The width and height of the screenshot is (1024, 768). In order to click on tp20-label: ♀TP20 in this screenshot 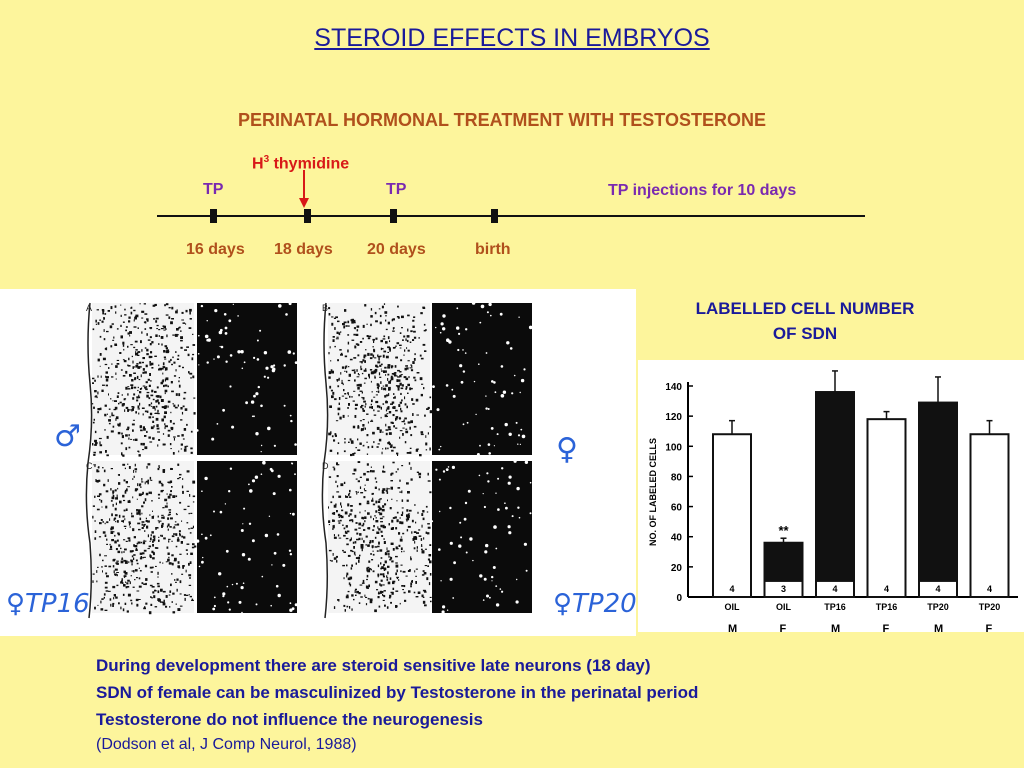, I will do `click(595, 604)`.